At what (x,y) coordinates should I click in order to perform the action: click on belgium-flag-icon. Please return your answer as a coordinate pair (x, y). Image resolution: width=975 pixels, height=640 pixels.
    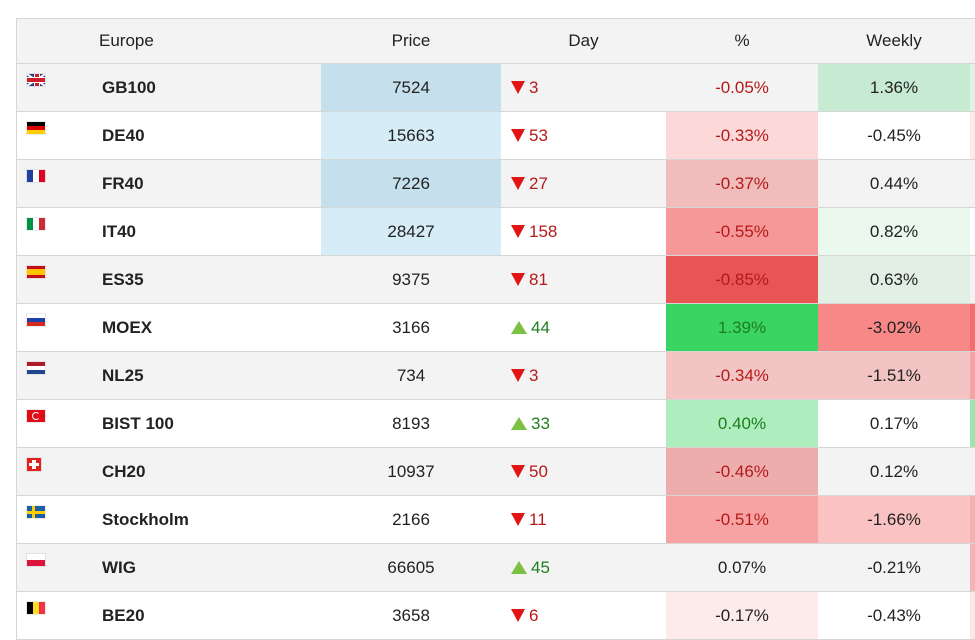
    Looking at the image, I should click on (36, 608).